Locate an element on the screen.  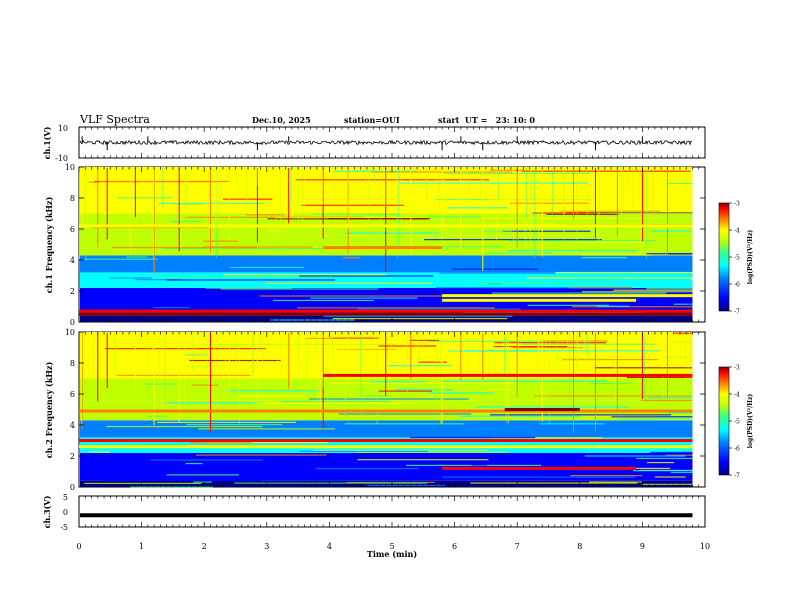
ch3-ytick-top: 5 is located at coordinates (65, 497).